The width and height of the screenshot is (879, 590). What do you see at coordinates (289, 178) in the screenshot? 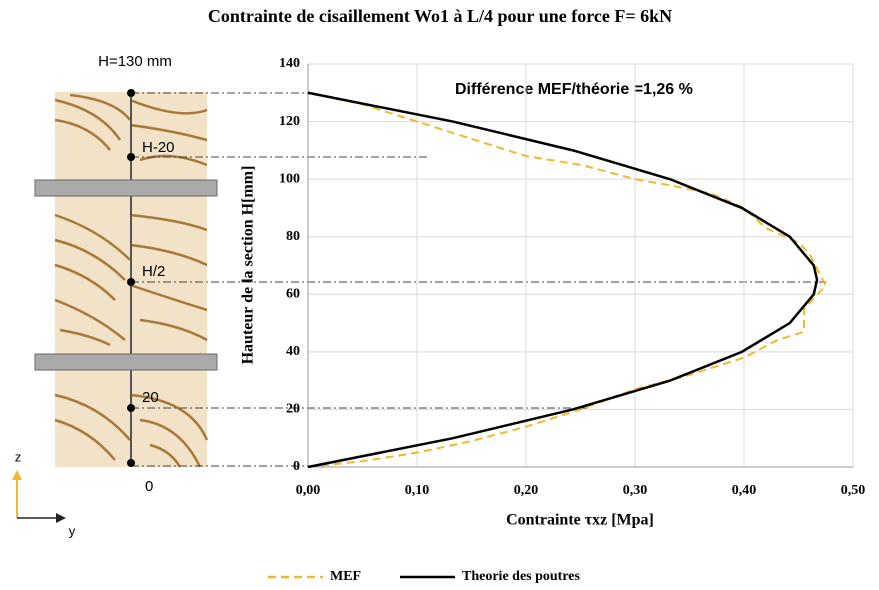
I see `y-tick-label: 100` at bounding box center [289, 178].